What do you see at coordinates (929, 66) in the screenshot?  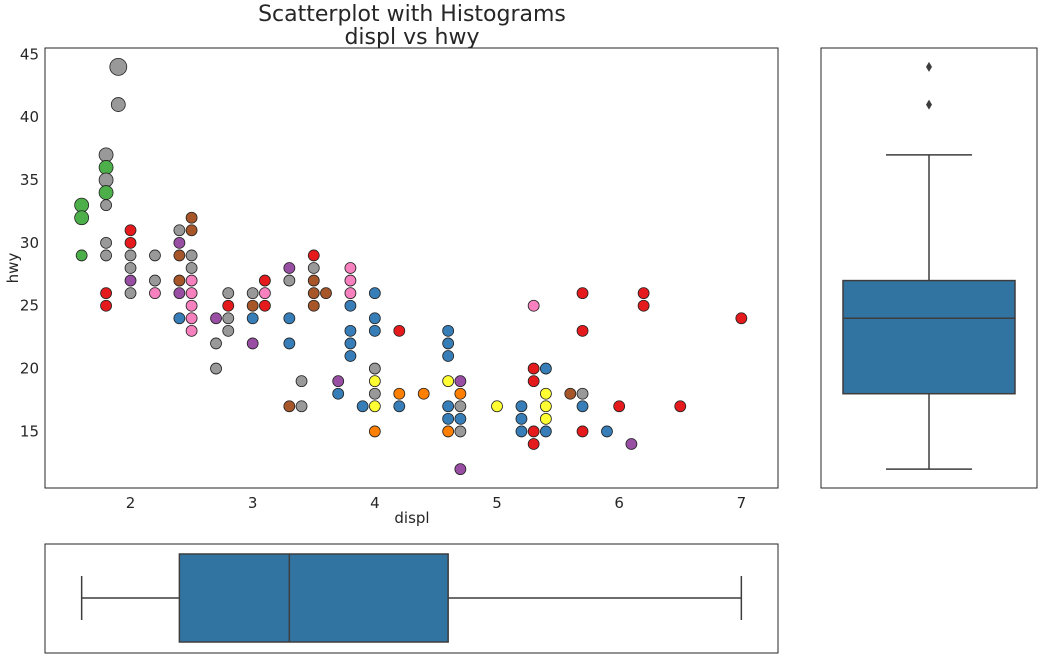 I see `hwy-outlier` at bounding box center [929, 66].